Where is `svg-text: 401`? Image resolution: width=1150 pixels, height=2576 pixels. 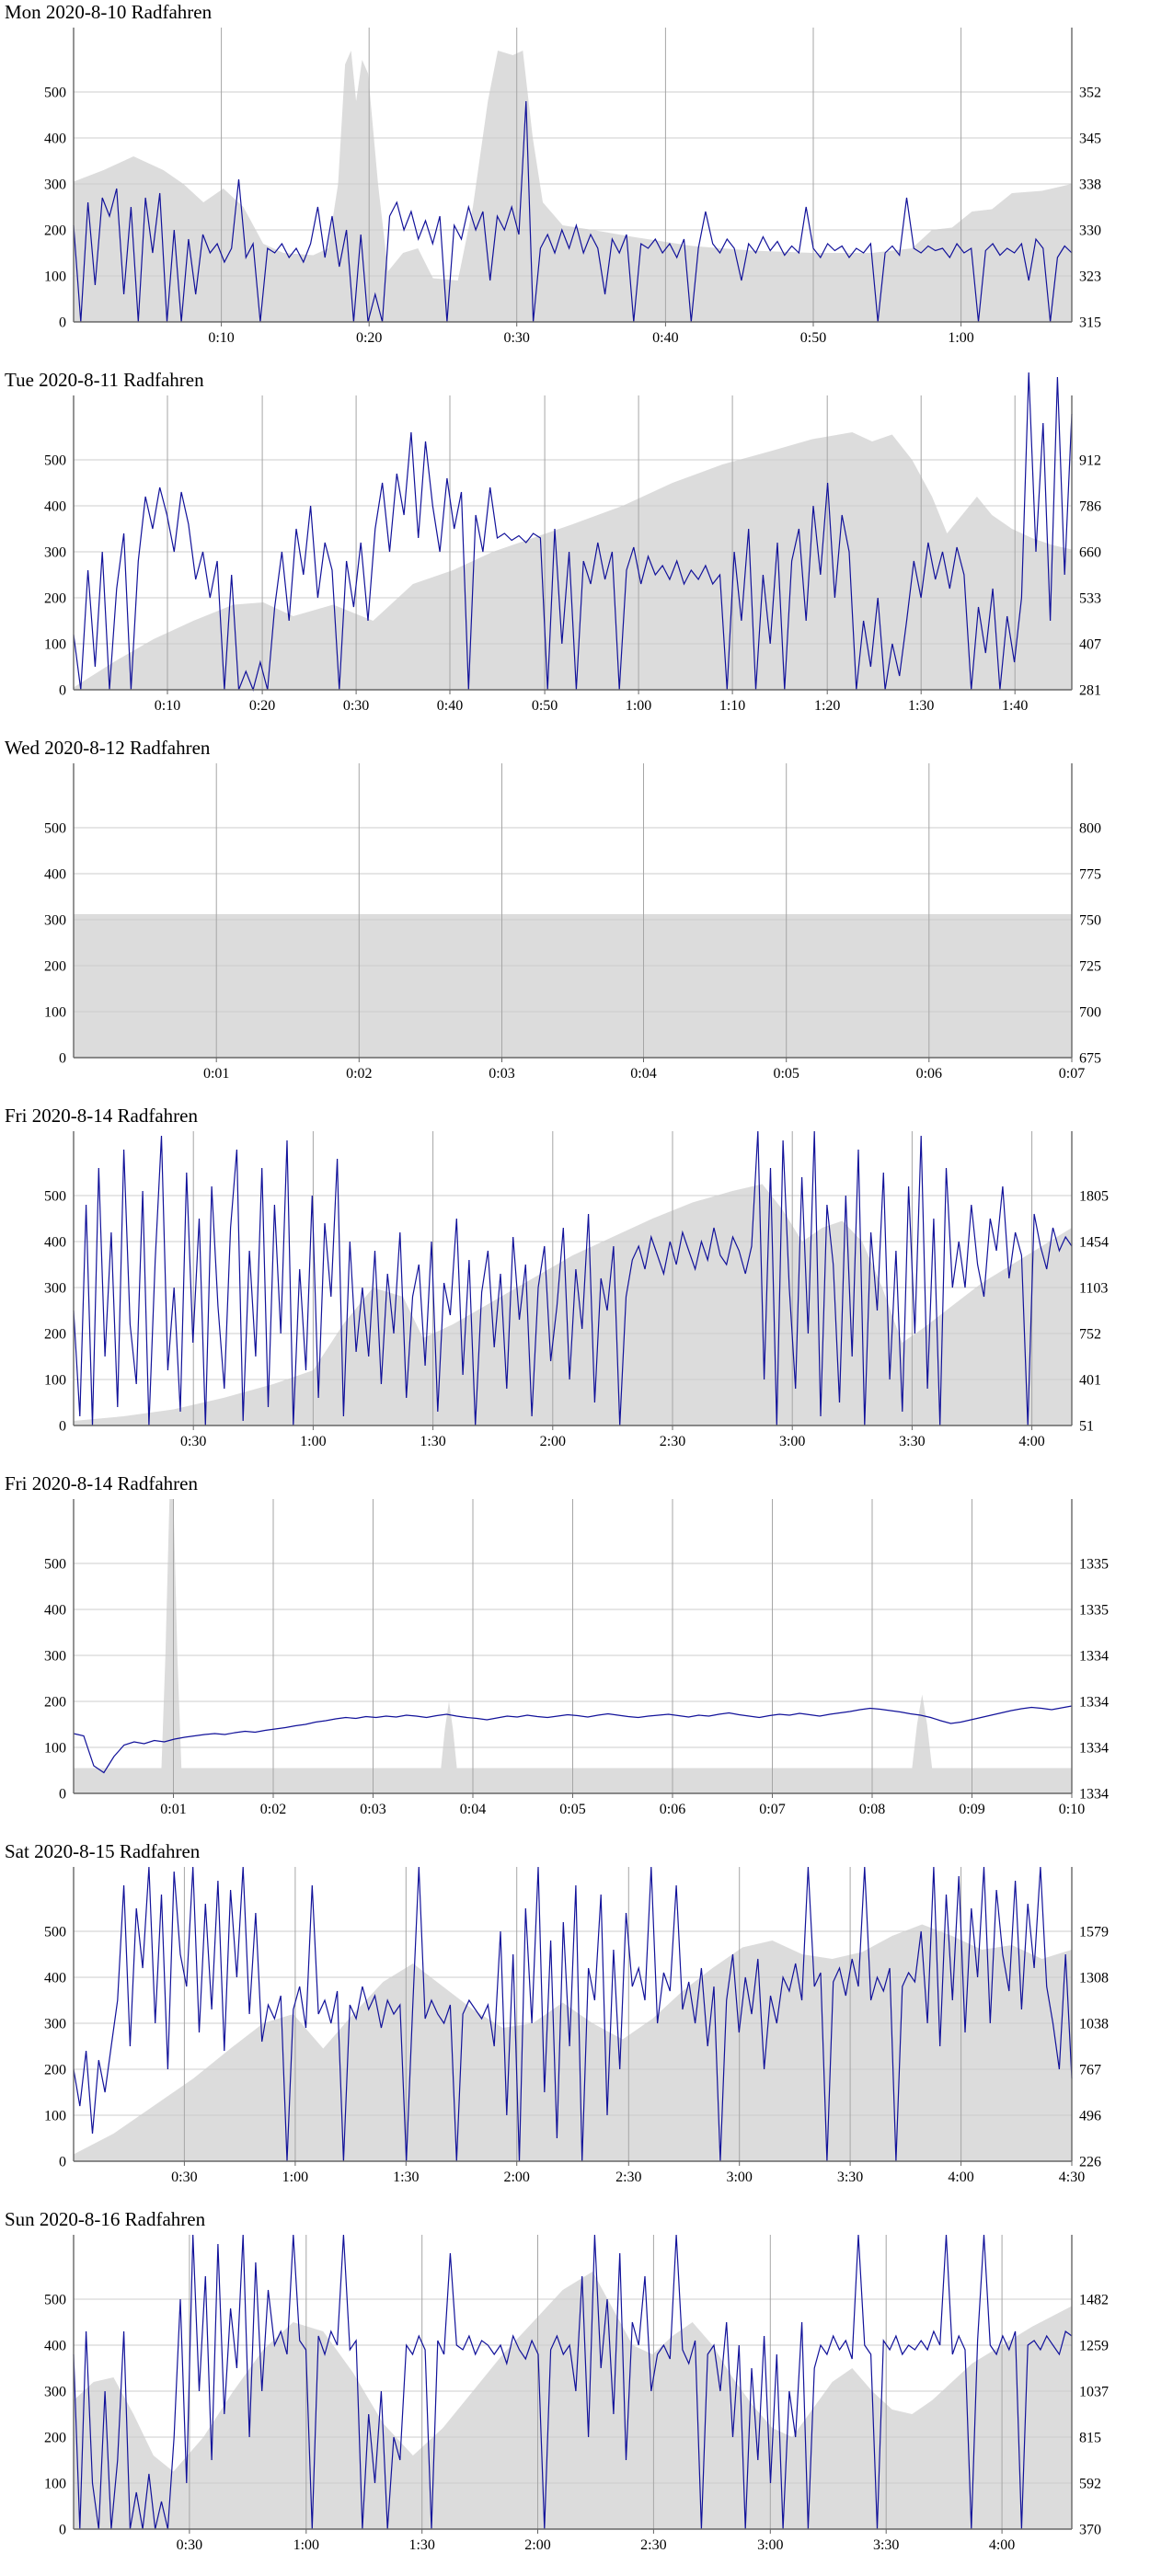 svg-text: 401 is located at coordinates (1090, 1381).